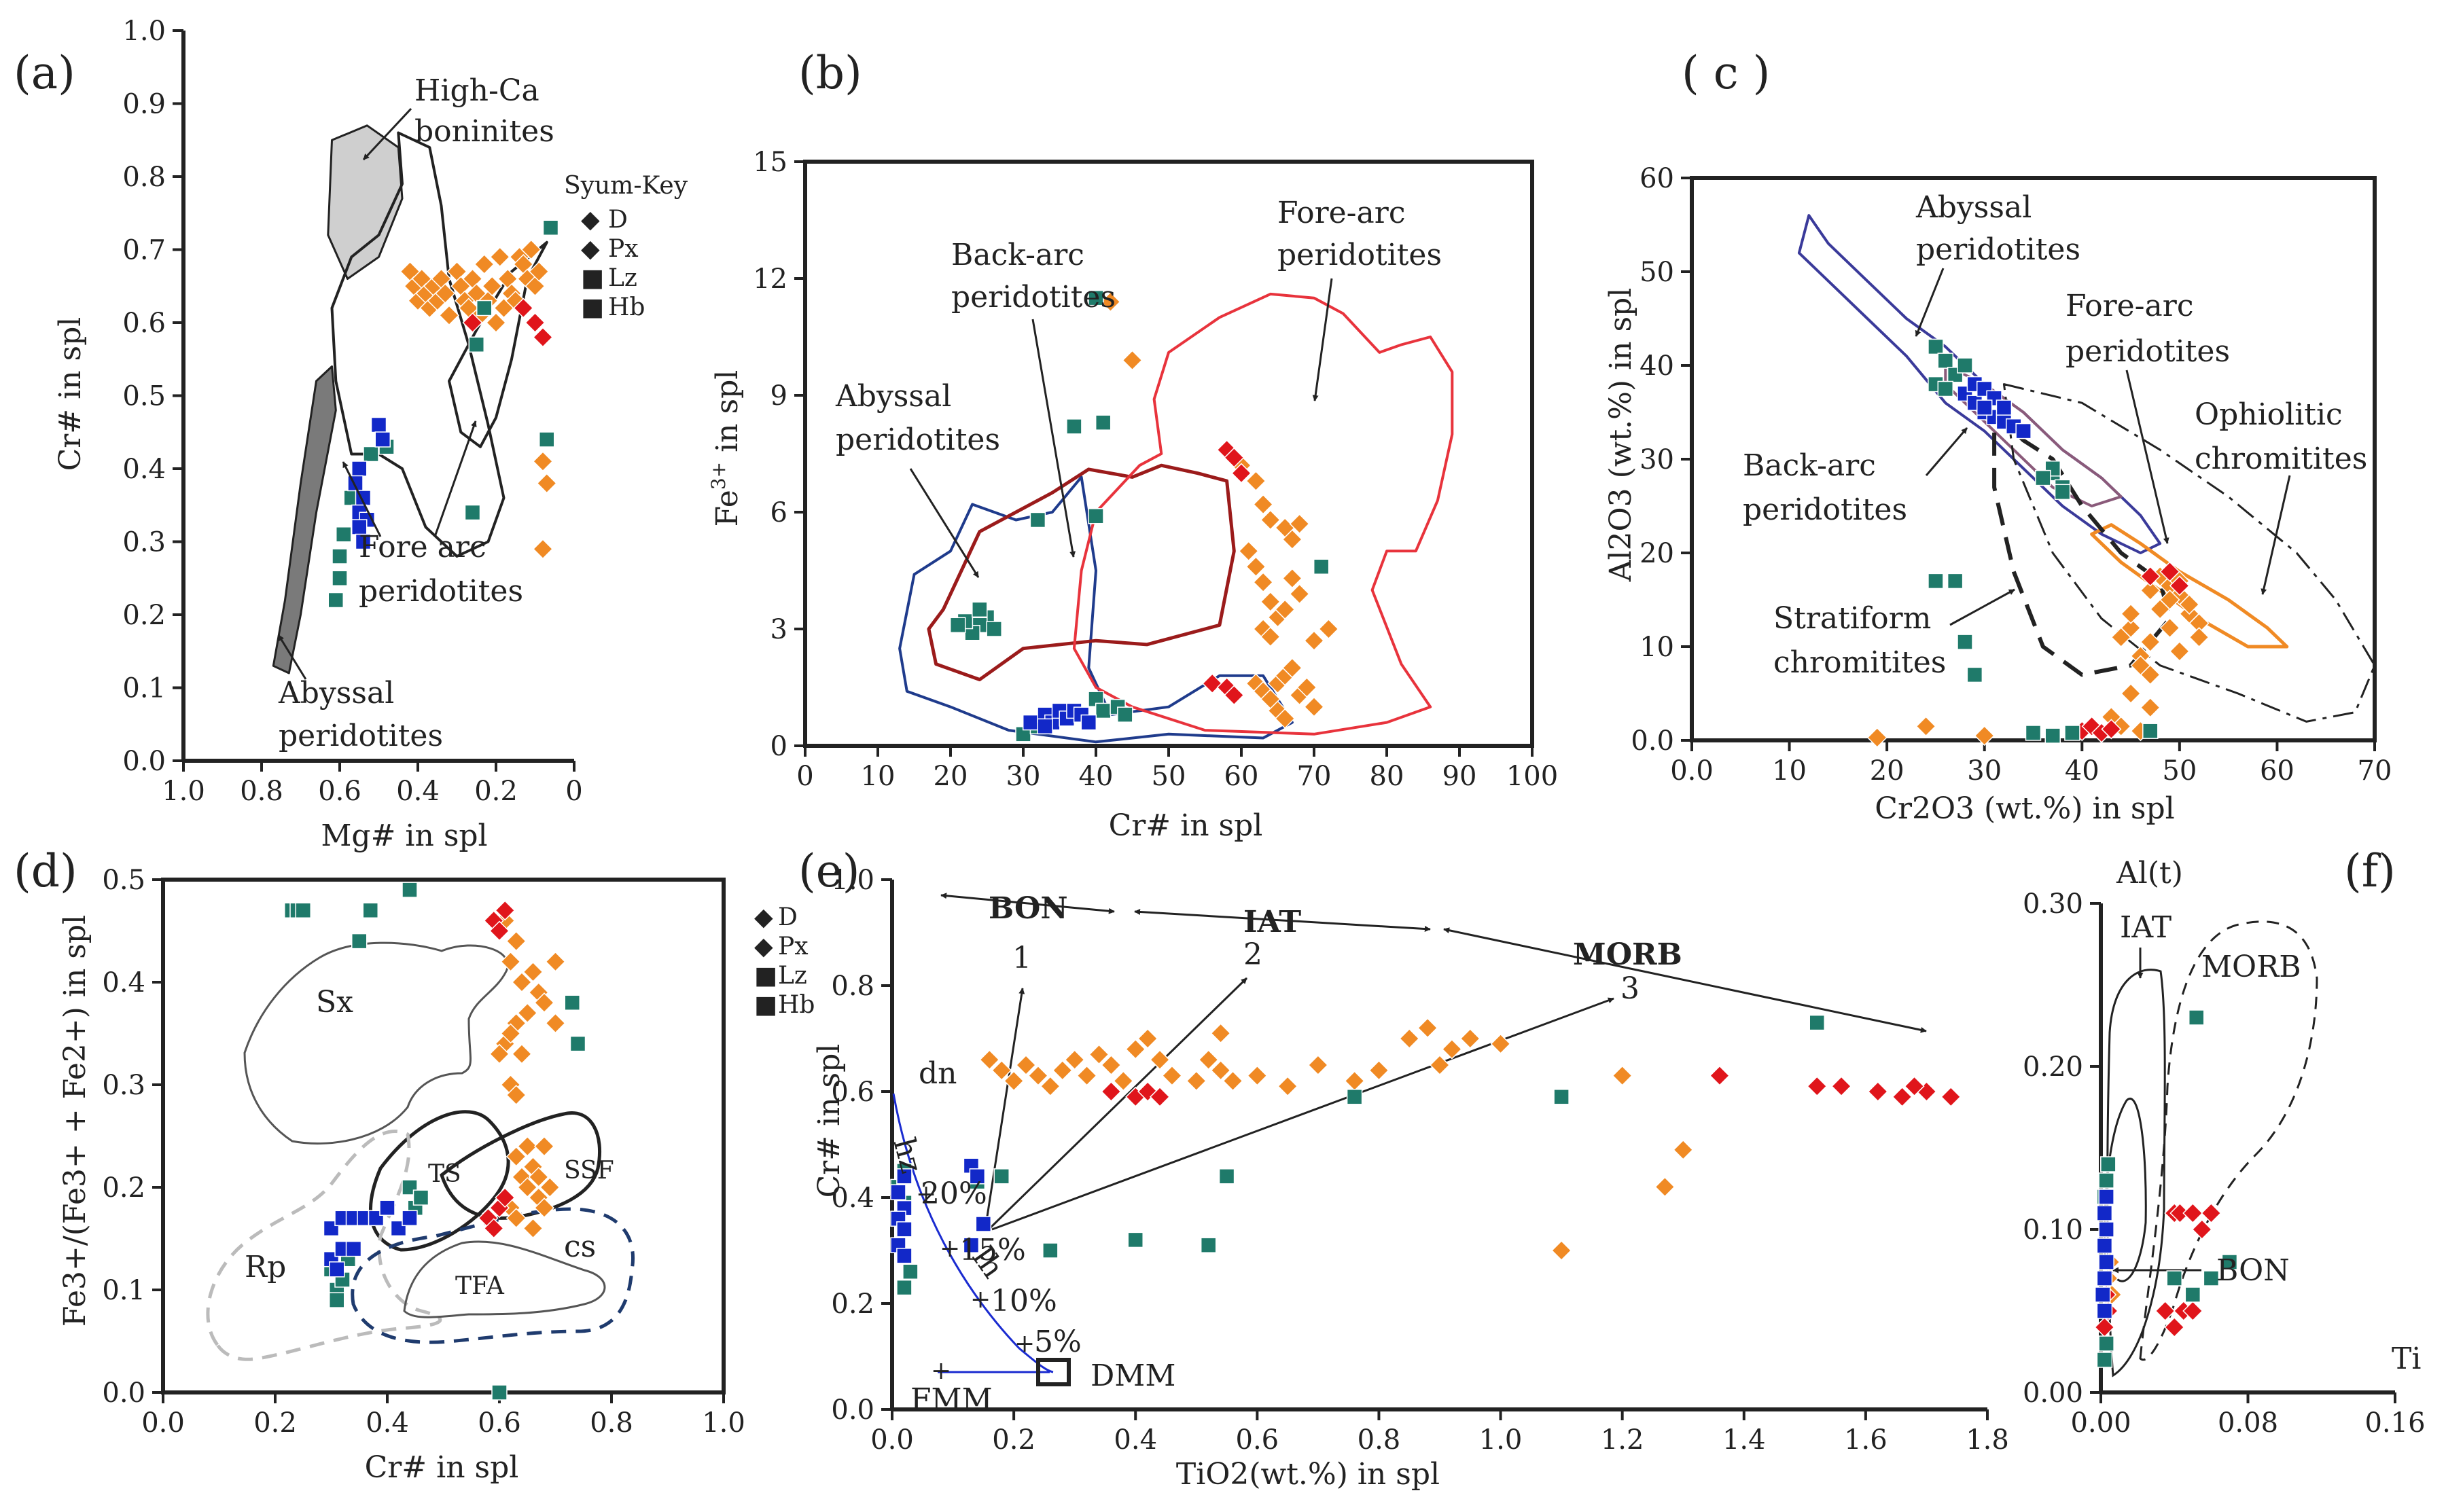 The width and height of the screenshot is (2446, 1512). Describe the element at coordinates (443, 1136) in the screenshot. I see `d-plot-frame` at that location.